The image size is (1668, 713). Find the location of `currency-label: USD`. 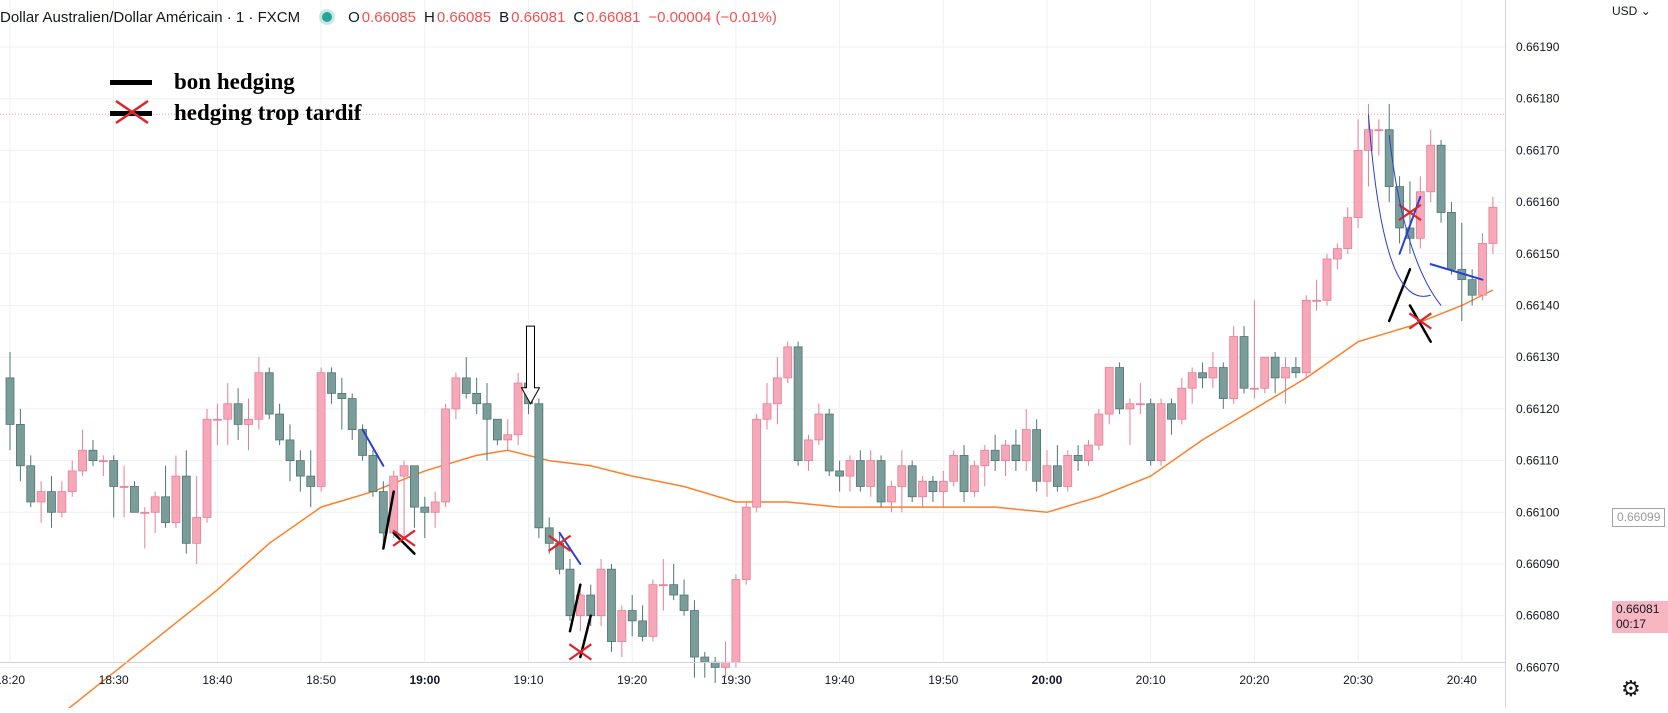

currency-label: USD is located at coordinates (1625, 11).